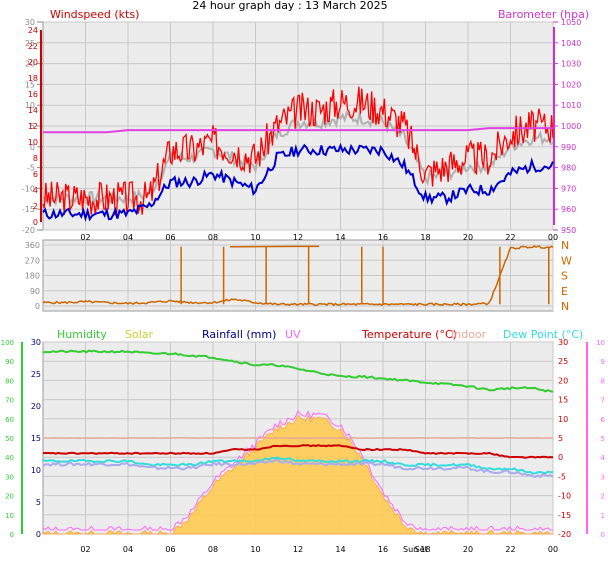  What do you see at coordinates (603, 535) in the screenshot?
I see `uv-tick-label: 0` at bounding box center [603, 535].